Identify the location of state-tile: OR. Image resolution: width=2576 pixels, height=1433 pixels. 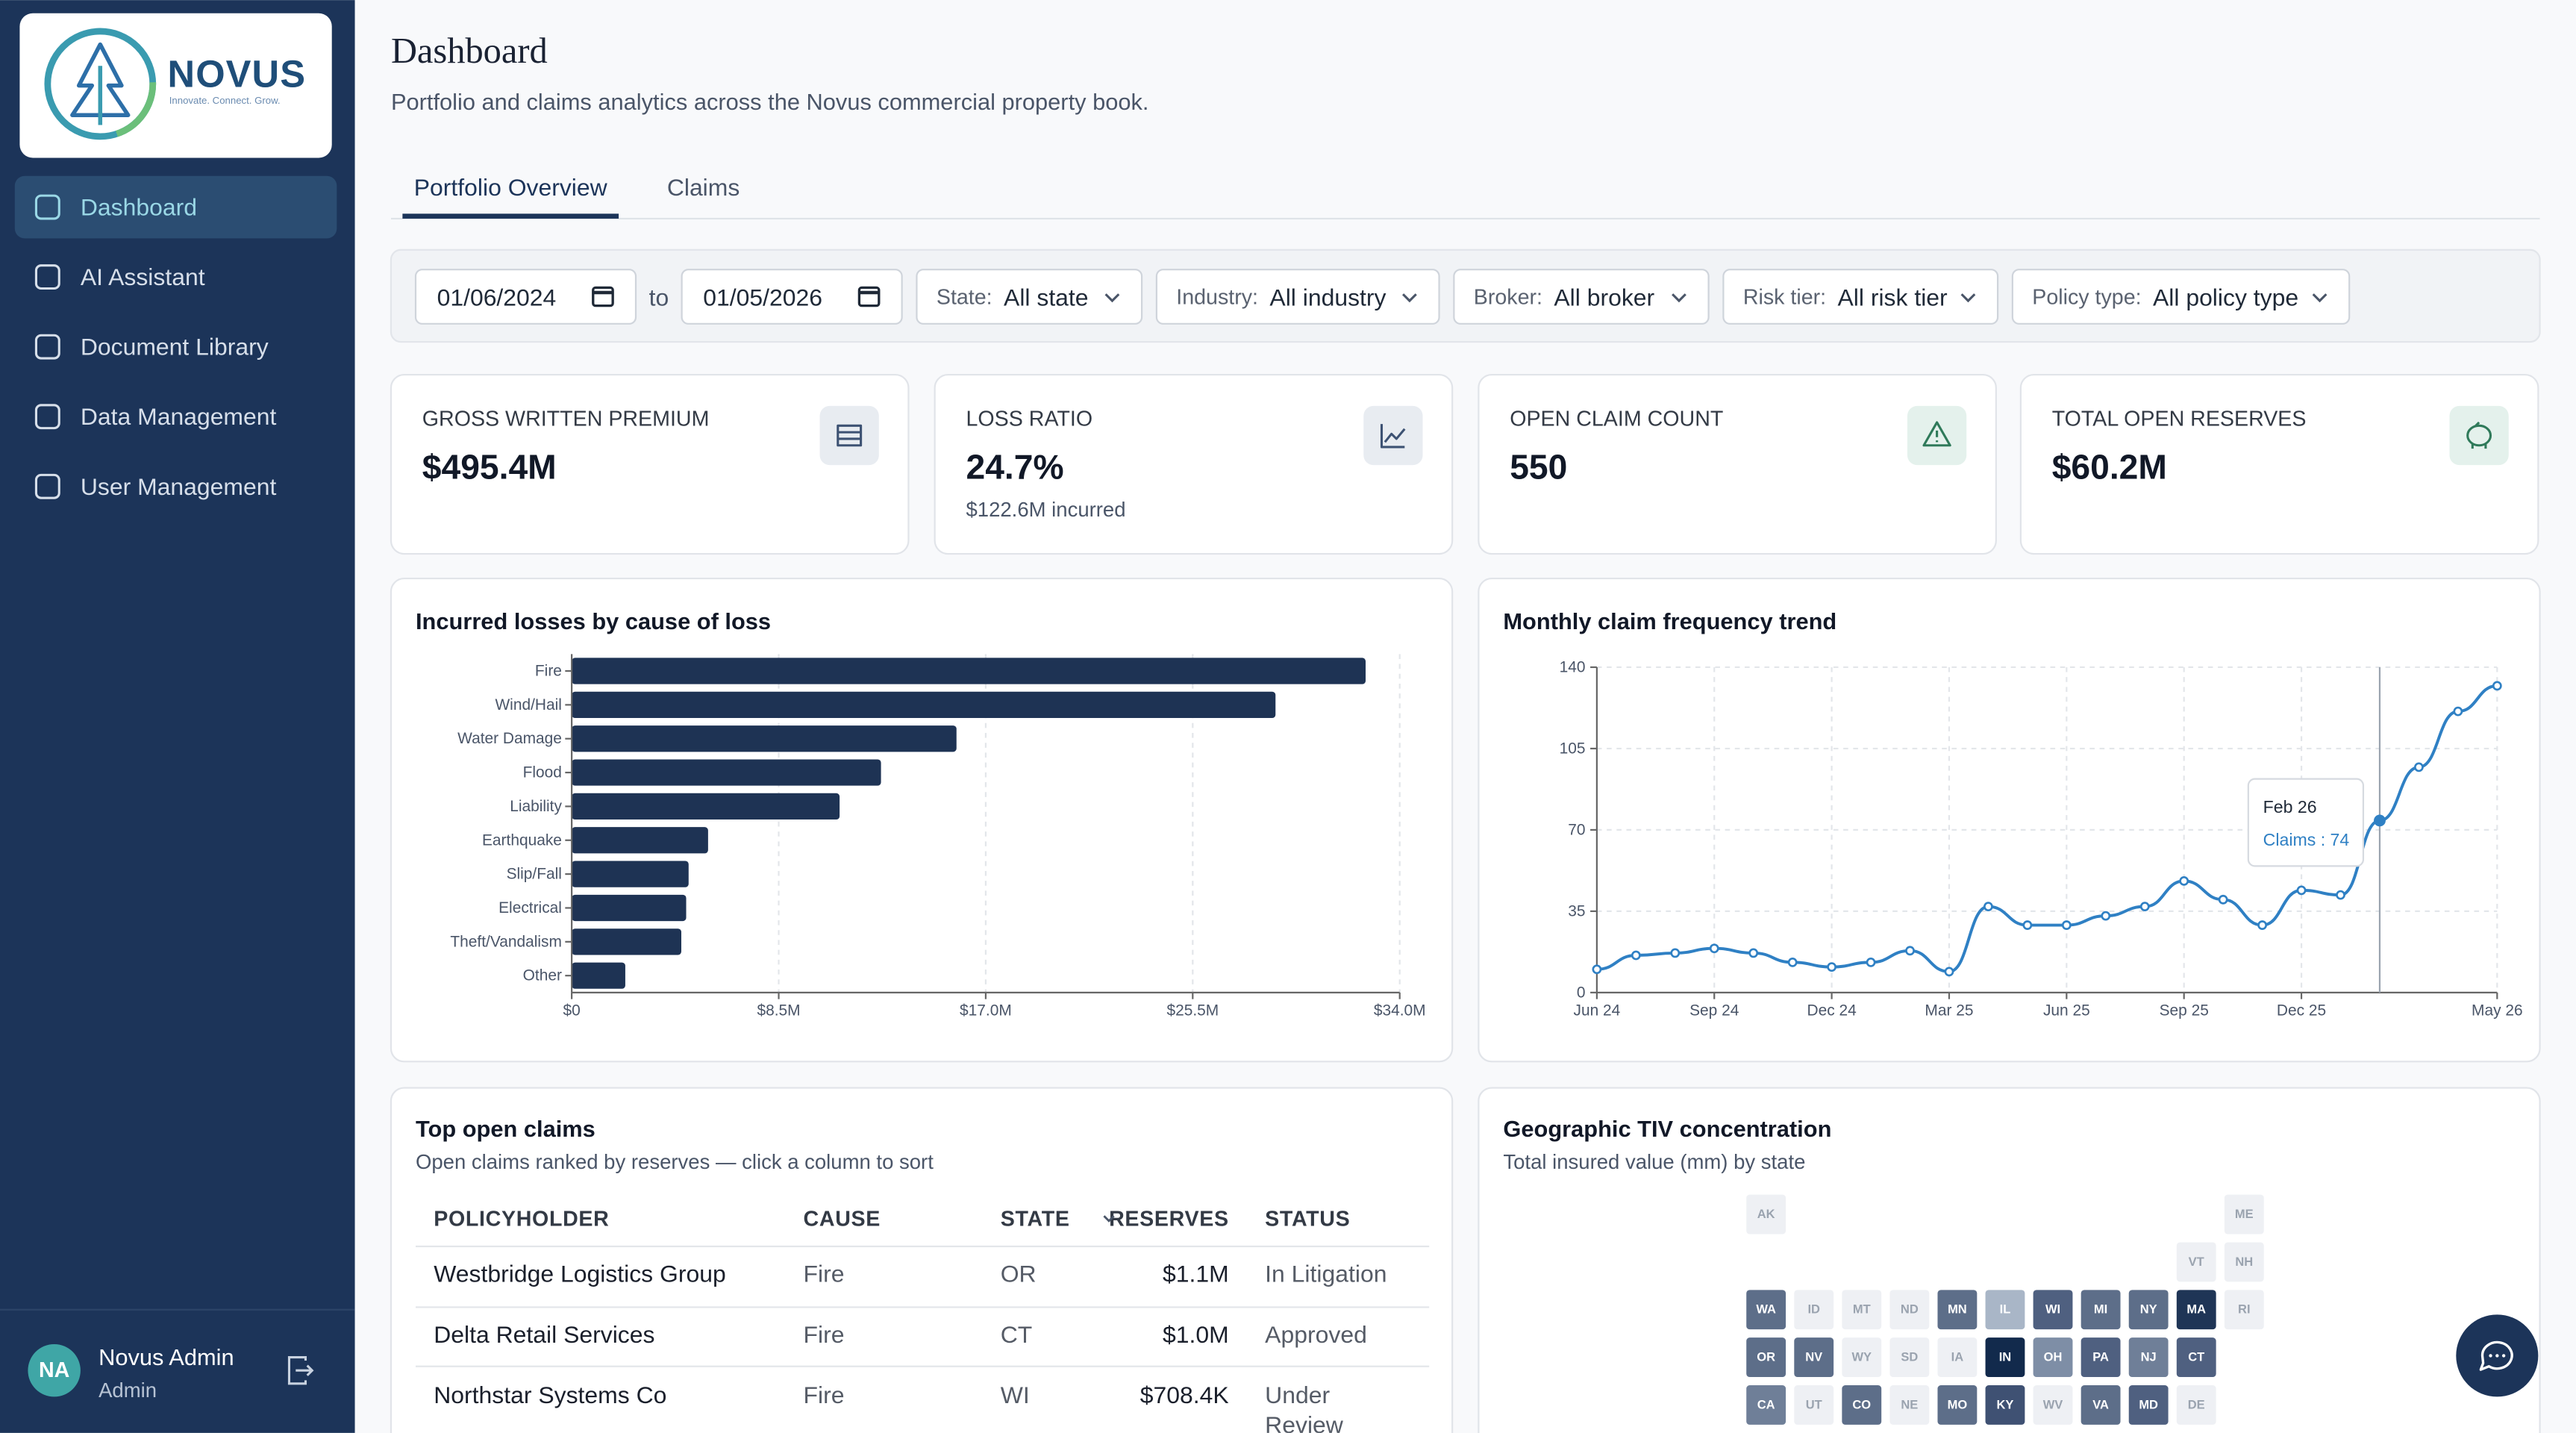
(1766, 1357).